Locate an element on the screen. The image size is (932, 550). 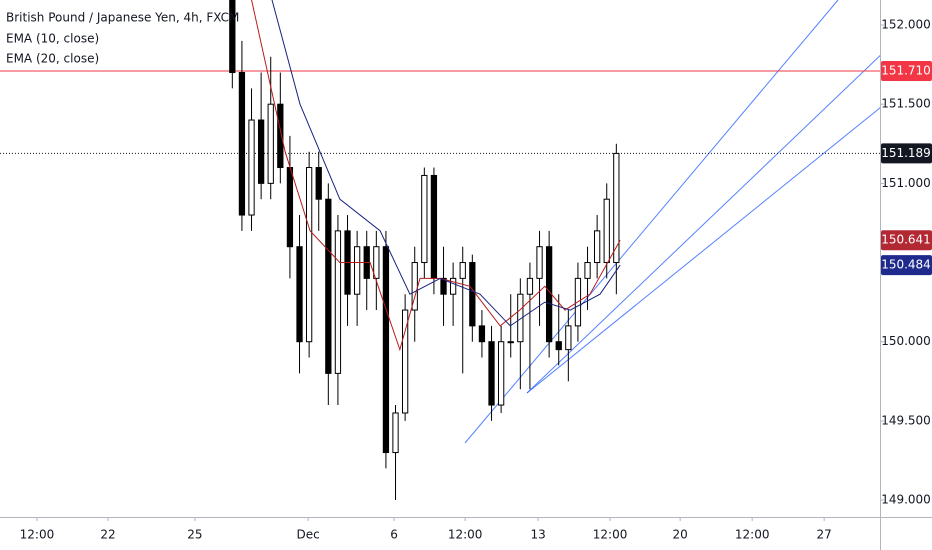
y-tick-label: 149.500 is located at coordinates (906, 420).